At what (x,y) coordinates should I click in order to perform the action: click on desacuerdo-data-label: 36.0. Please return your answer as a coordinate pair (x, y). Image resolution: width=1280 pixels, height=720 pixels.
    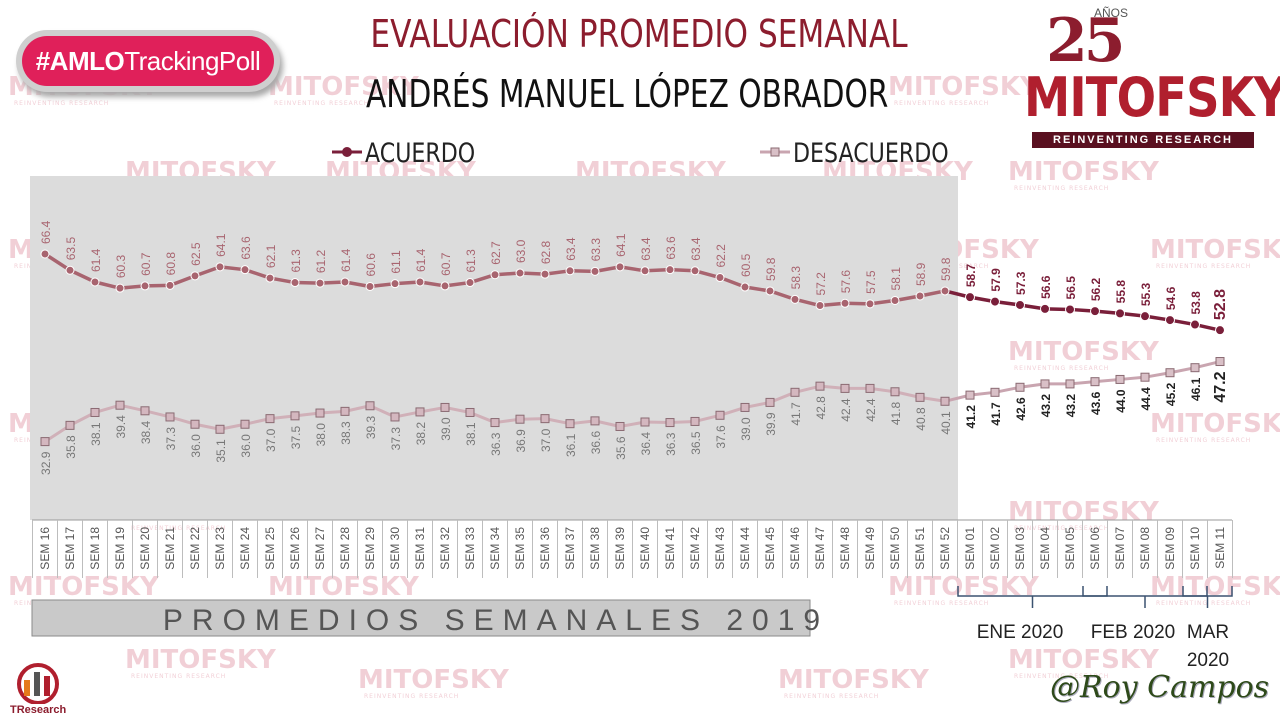
    Looking at the image, I should click on (246, 446).